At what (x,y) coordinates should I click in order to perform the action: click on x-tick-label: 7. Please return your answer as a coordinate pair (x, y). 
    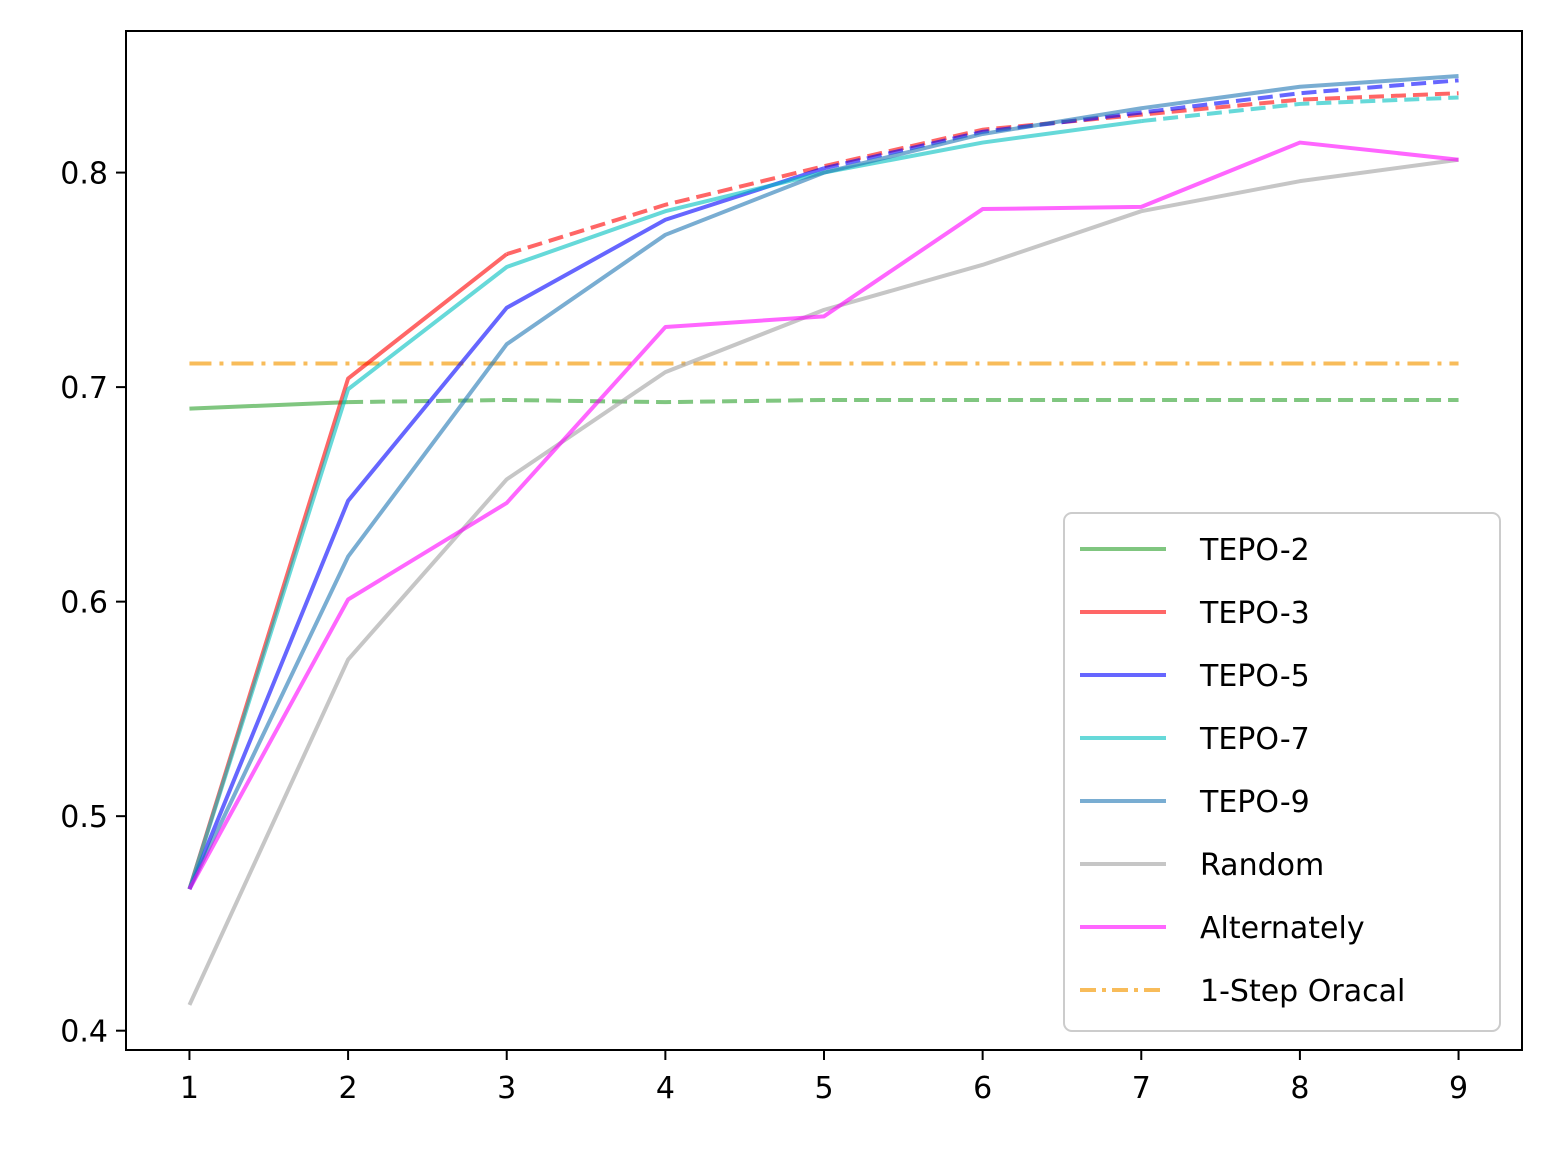
    Looking at the image, I should click on (1141, 1088).